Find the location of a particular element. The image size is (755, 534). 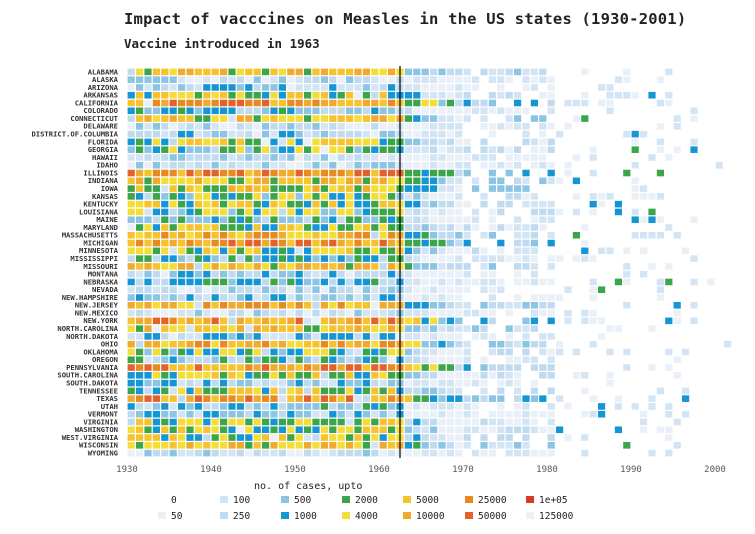

state-label: KANSAS is located at coordinates (105, 196).